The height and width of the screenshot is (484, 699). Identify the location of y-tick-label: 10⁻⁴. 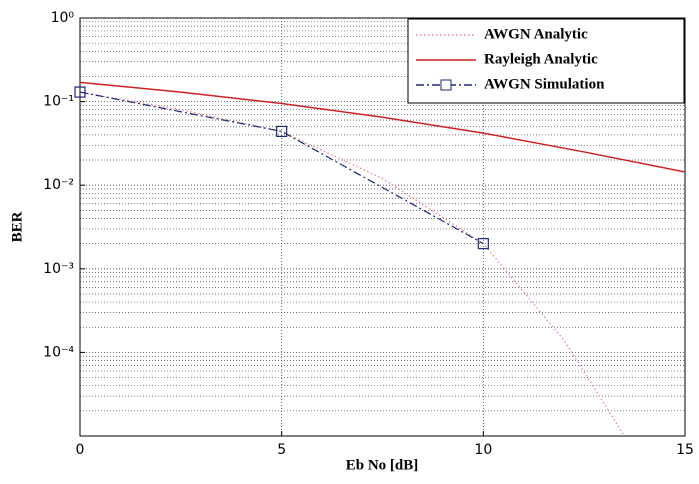
(58, 352).